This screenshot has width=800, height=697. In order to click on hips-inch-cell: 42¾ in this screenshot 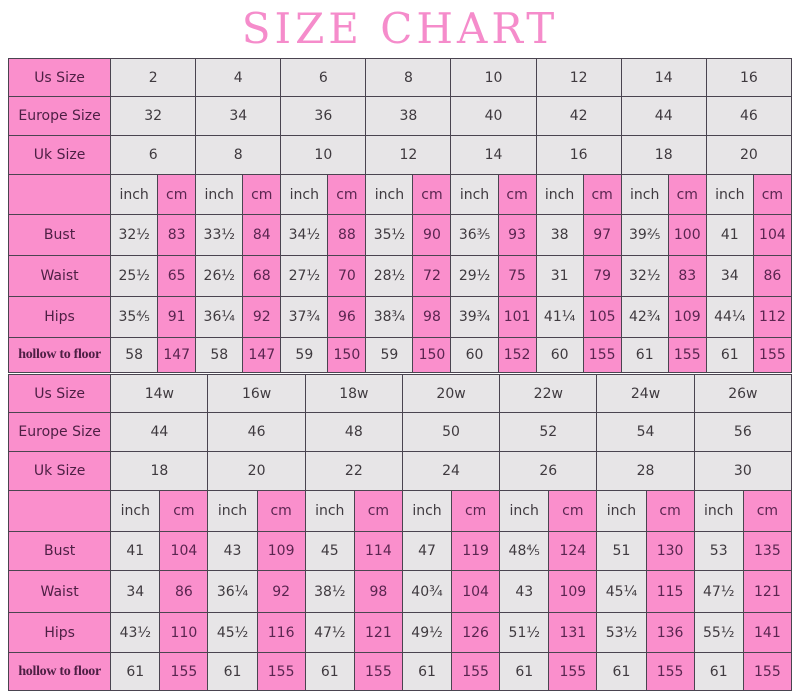, I will do `click(644, 317)`.